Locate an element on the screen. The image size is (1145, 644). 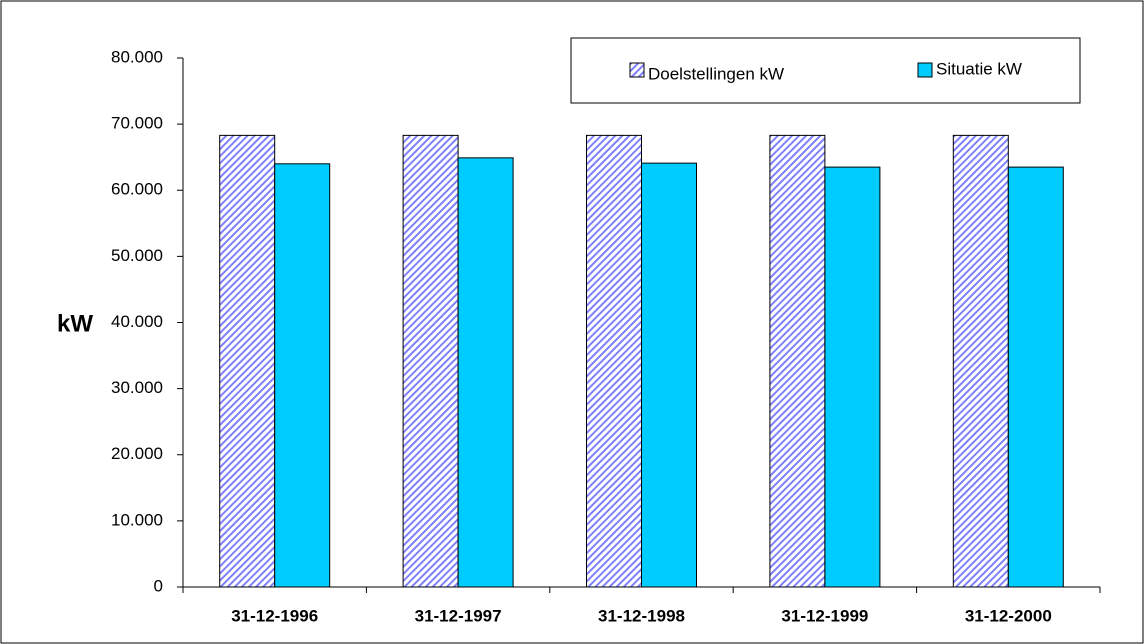
x-tick-label: 31-12-1996 is located at coordinates (274, 615).